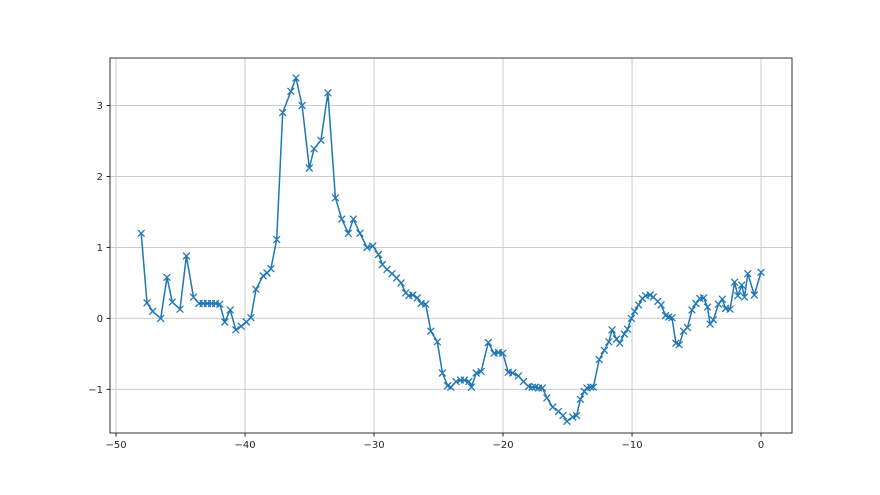 This screenshot has height=495, width=880. What do you see at coordinates (95, 390) in the screenshot?
I see `y-tick-label: −1` at bounding box center [95, 390].